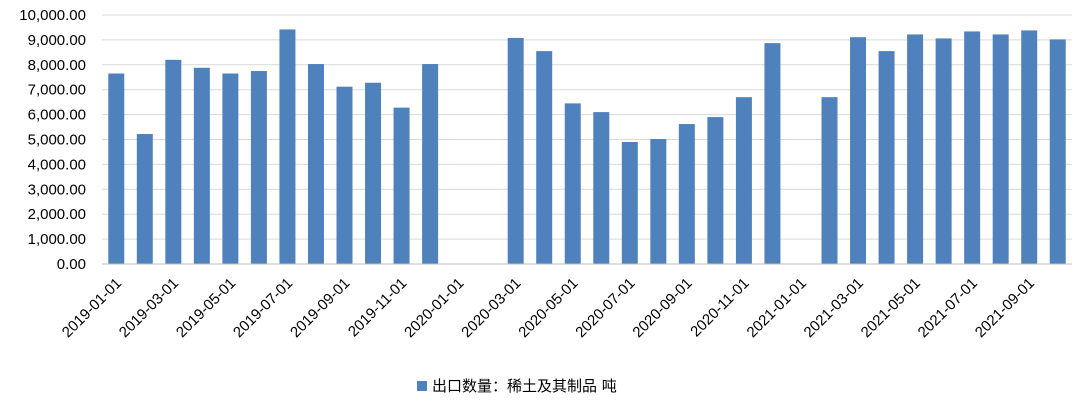 Image resolution: width=1080 pixels, height=404 pixels. Describe the element at coordinates (57, 115) in the screenshot. I see `y-tick-label: 6,000.00` at that location.